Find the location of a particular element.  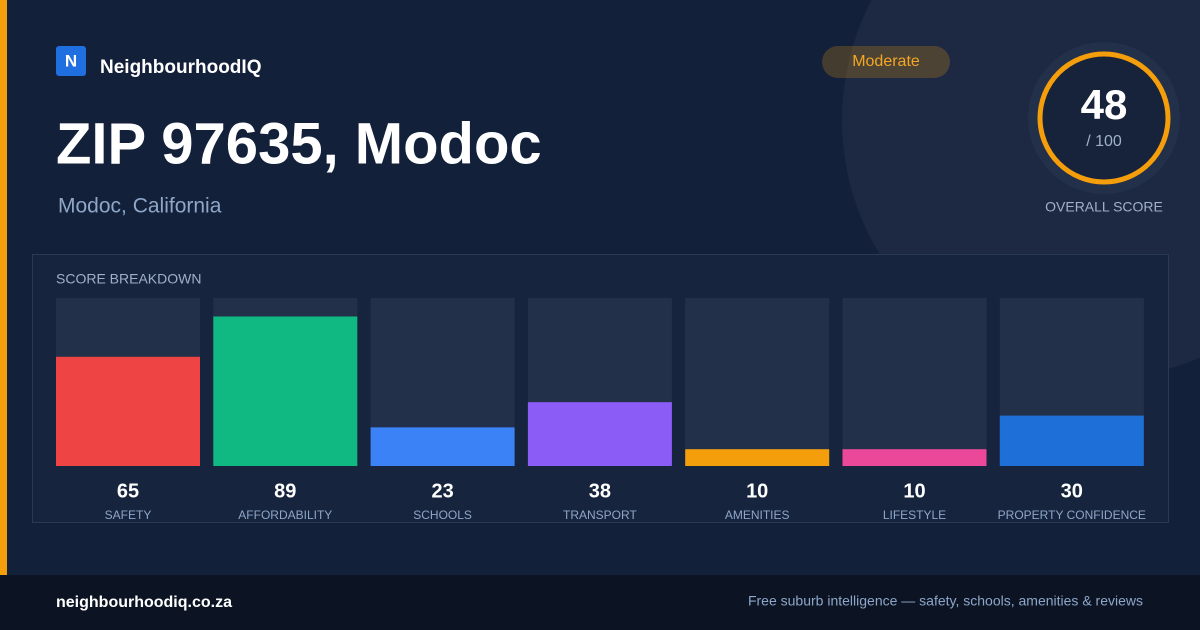

badge is located at coordinates (886, 62).